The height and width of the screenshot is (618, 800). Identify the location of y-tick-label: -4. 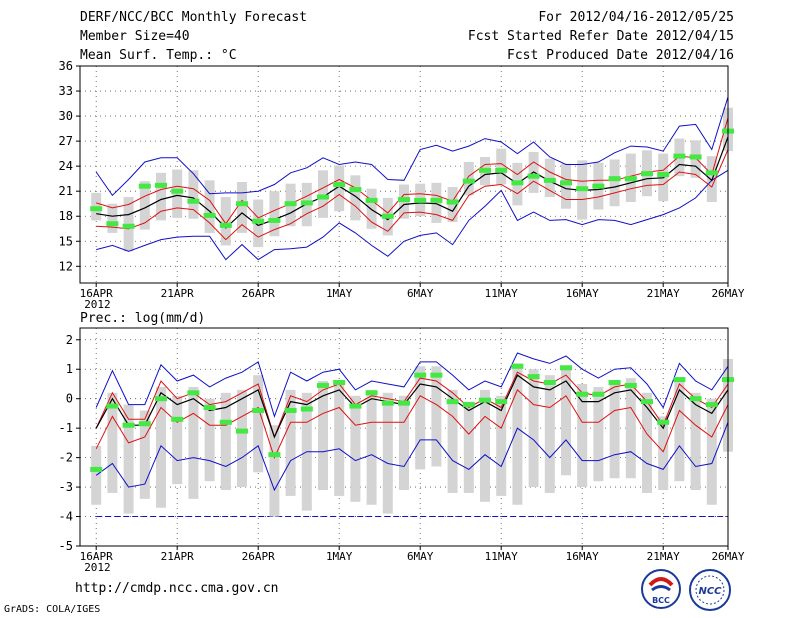
(66, 517).